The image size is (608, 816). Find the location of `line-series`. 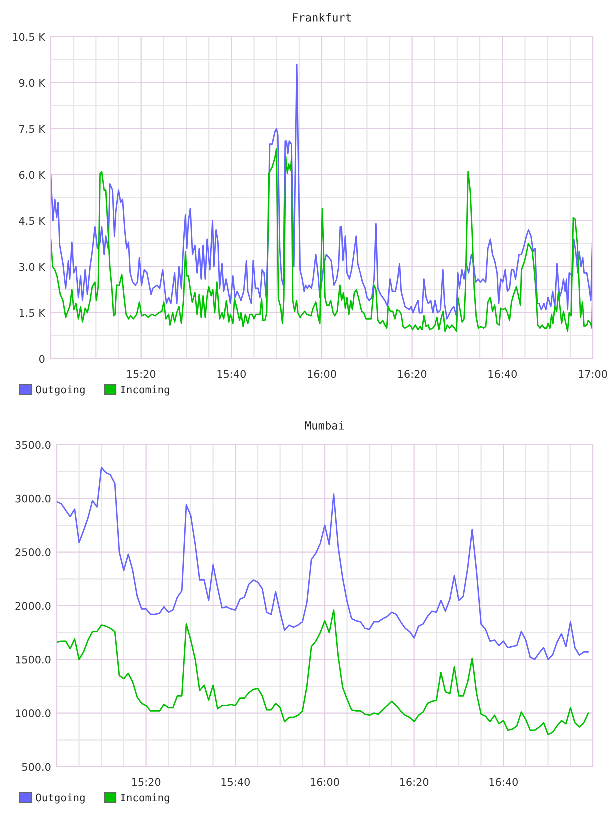

line-series is located at coordinates (323, 673).